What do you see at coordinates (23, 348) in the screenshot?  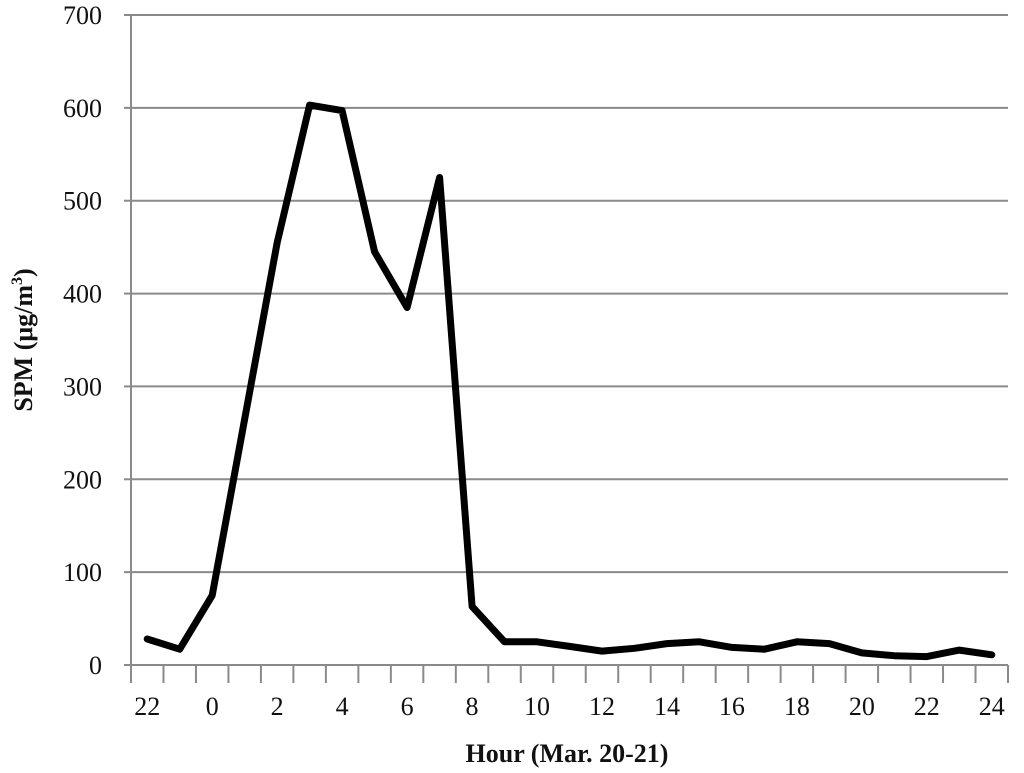 I see `y-axis-title-base: SPM (μg/m` at bounding box center [23, 348].